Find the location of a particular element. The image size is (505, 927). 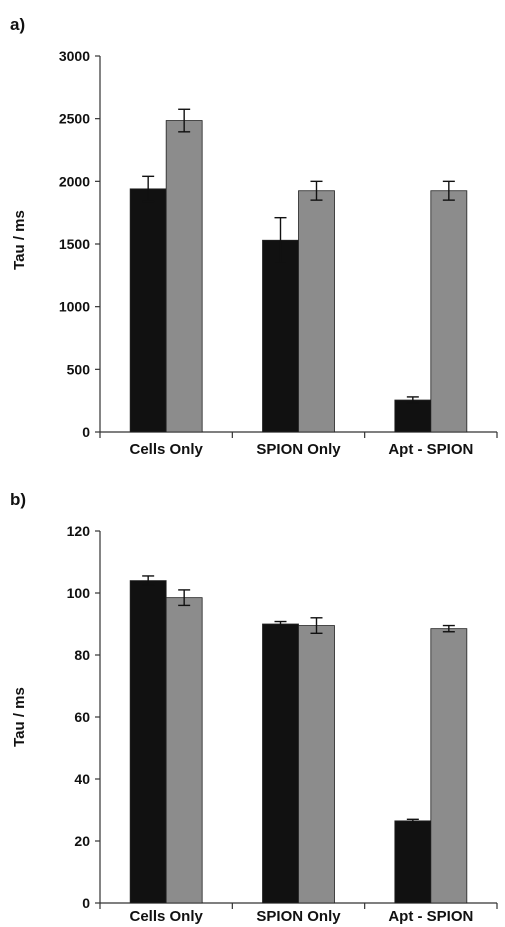

y-tick-label: 500 is located at coordinates (79, 369).